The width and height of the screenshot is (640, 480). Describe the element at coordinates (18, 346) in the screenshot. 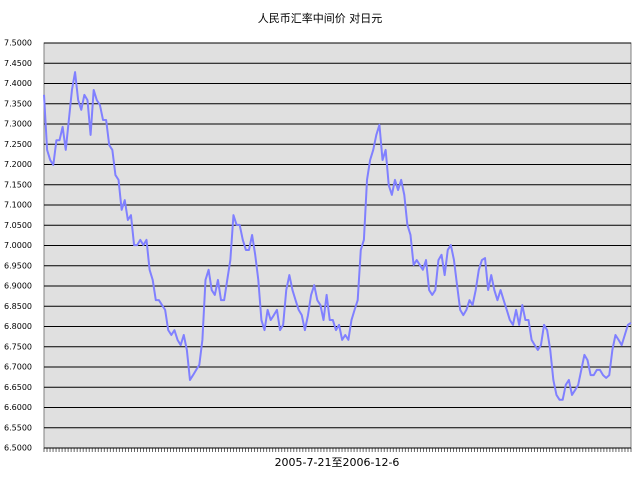

I see `y-tick-label: 6.7500` at that location.